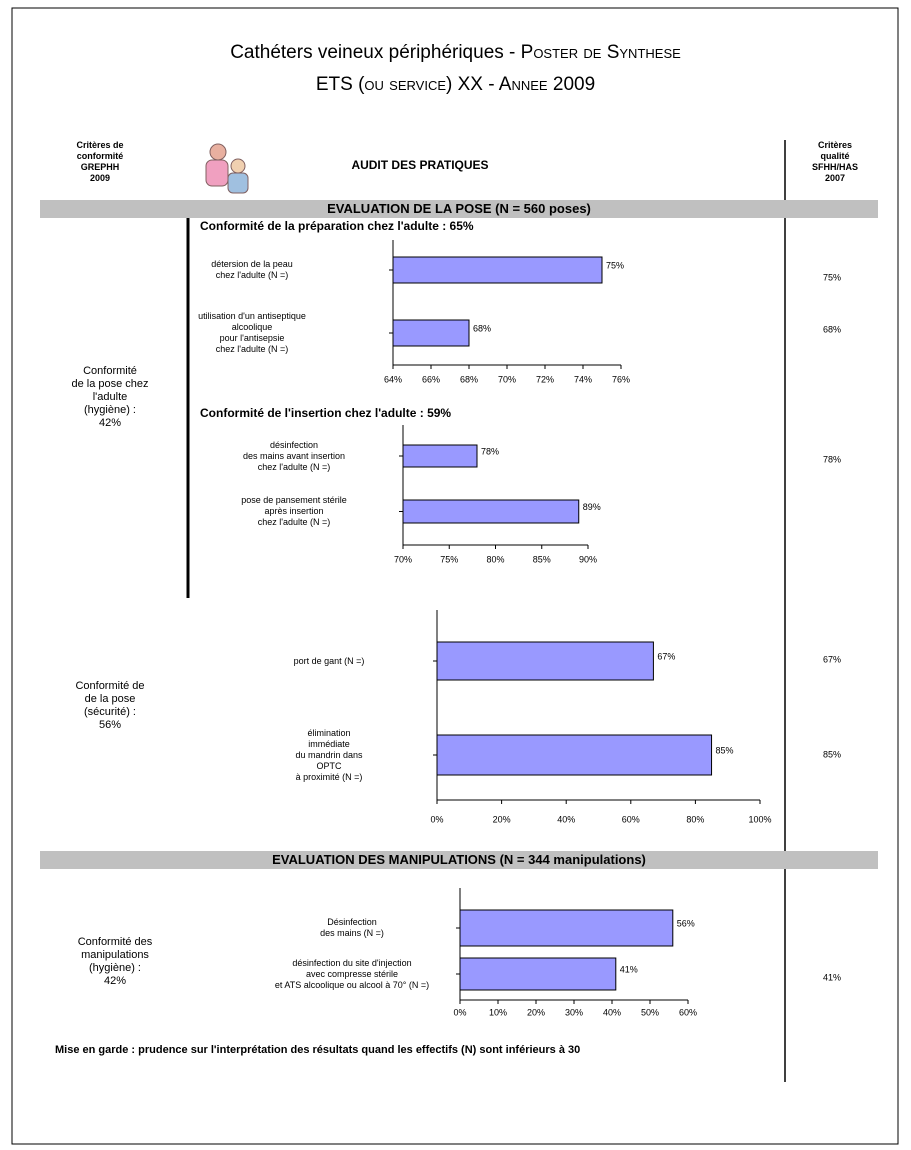 Image resolution: width=911 pixels, height=1150 pixels. Describe the element at coordinates (431, 379) in the screenshot. I see `x-tick-label: 66%` at that location.